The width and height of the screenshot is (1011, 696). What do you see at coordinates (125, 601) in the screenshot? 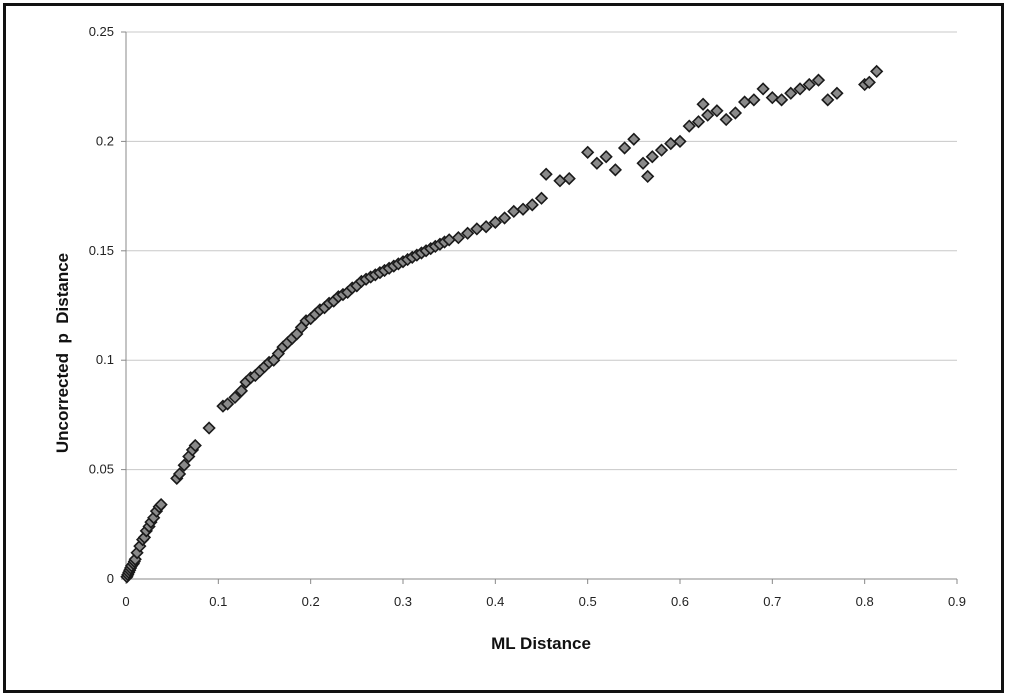
I see `x-tick-label: 0` at bounding box center [125, 601].